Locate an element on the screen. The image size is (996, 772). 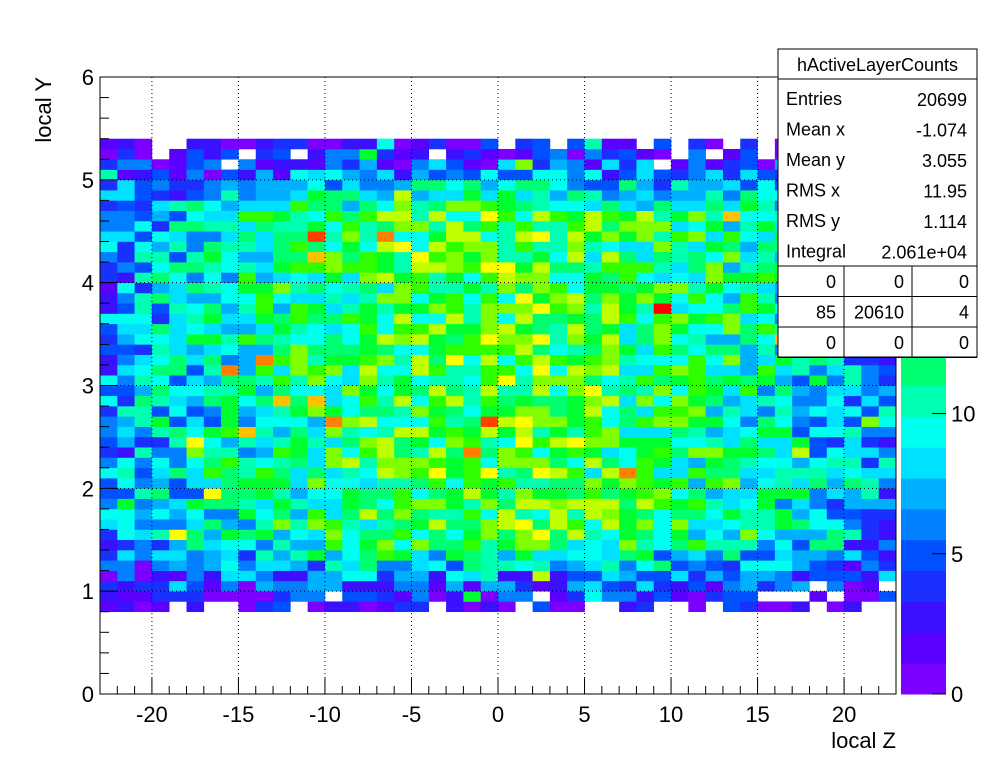
x-axis-ticks: -20 -15 -10 -5 0 5 10 15 20 is located at coordinates (498, 702).